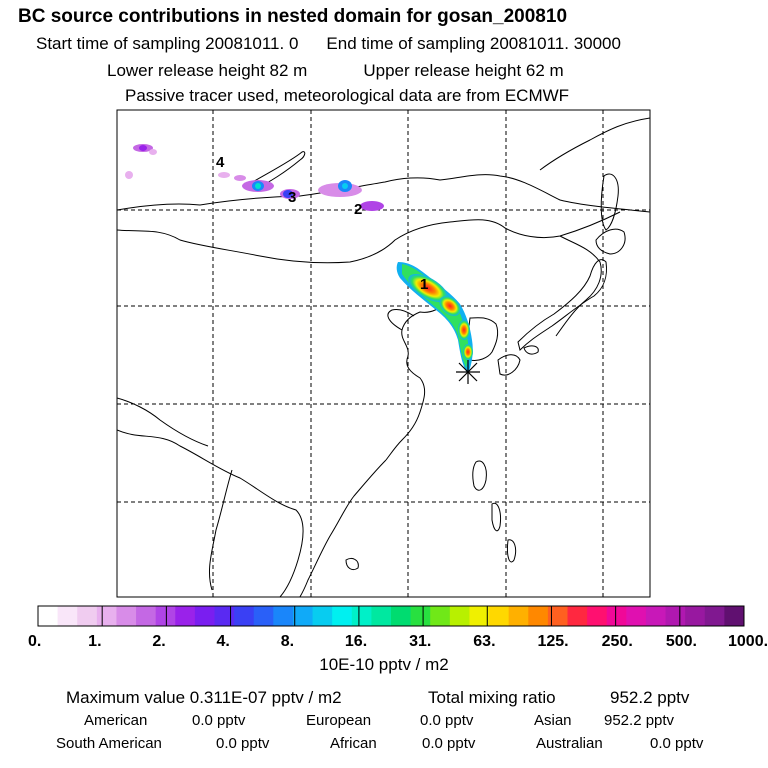 Image resolution: width=768 pixels, height=768 pixels. I want to click on map-label-1: 1, so click(424, 284).